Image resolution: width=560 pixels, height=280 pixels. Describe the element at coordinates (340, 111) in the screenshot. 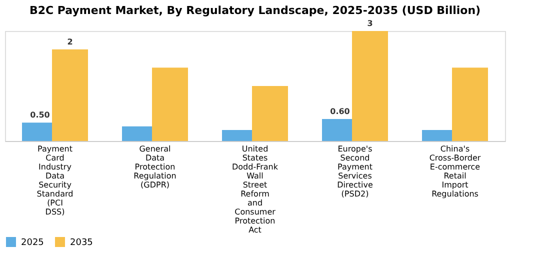

I see `data-label: 0.60` at that location.